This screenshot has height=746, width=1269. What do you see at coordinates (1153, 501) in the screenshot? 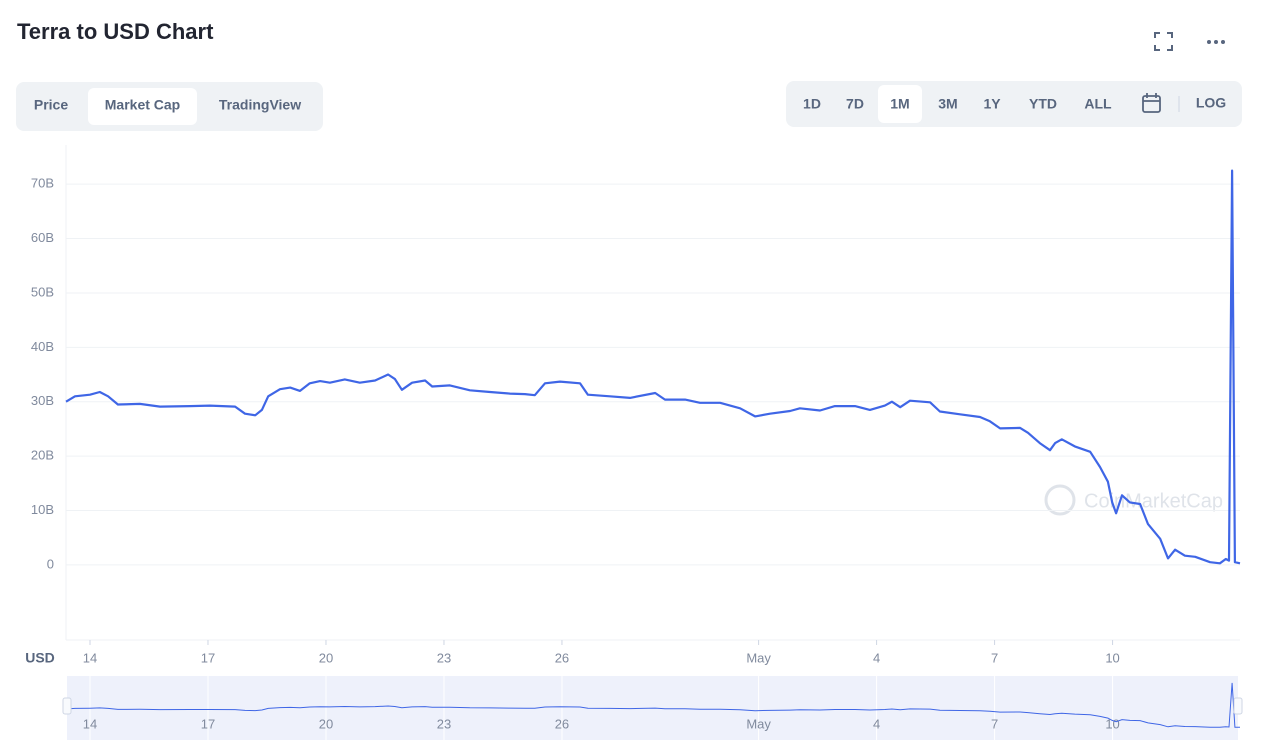
I see `watermark-text: CoinMarketCap` at bounding box center [1153, 501].